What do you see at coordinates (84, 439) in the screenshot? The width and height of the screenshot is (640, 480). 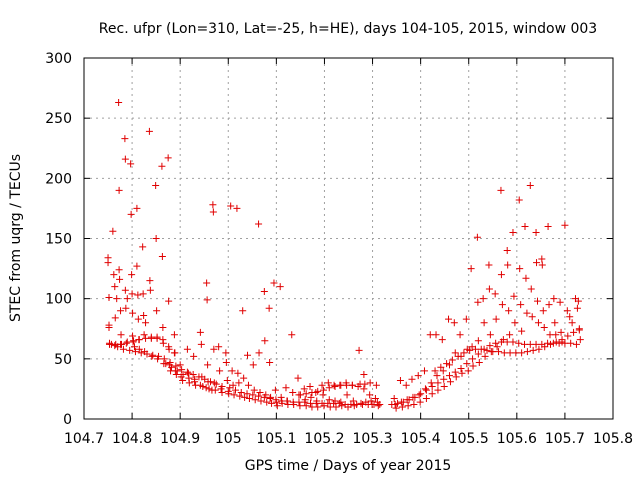 I see `x-tick-label: 104.7` at bounding box center [84, 439].